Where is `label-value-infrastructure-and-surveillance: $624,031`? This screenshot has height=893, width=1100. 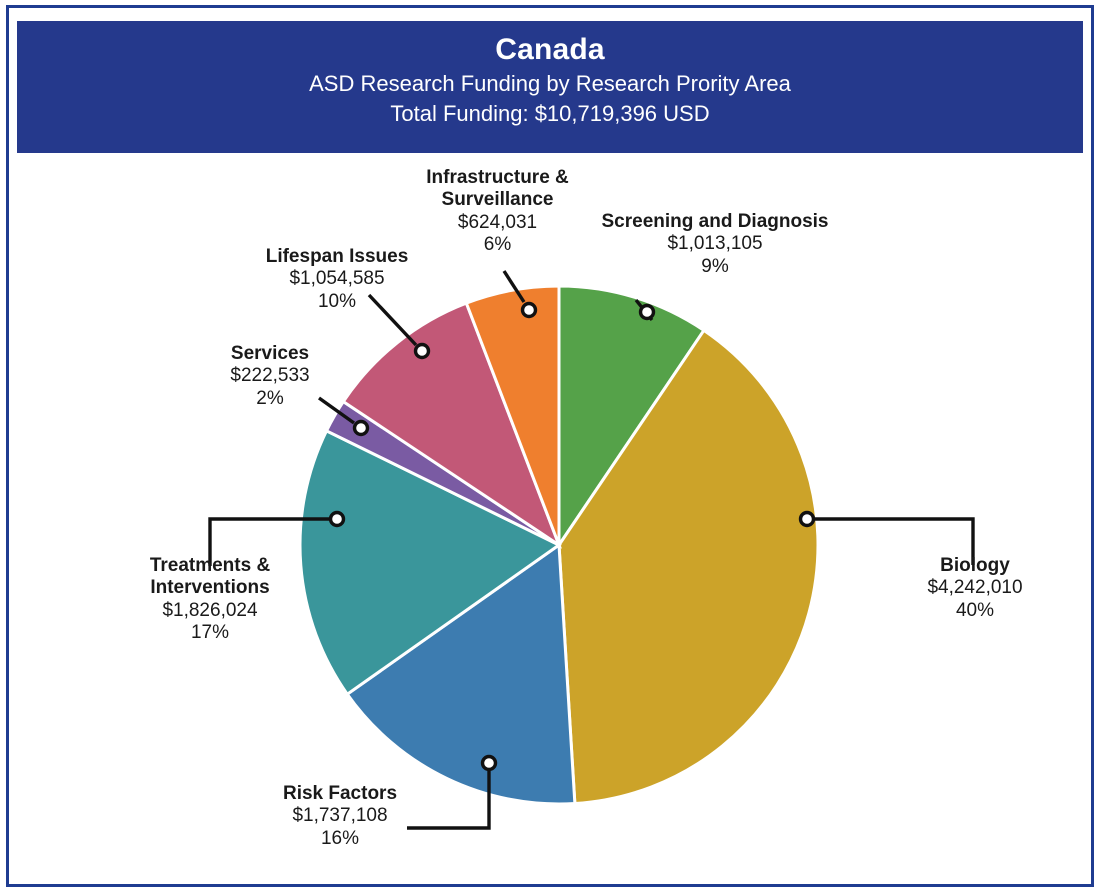
label-value-infrastructure-and-surveillance: $624,031 is located at coordinates (497, 222).